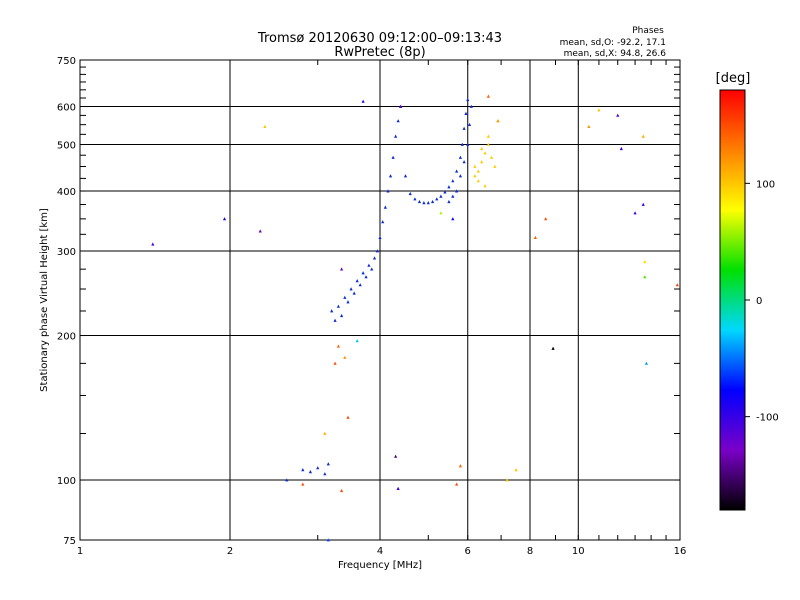 This screenshot has width=800, height=600. I want to click on x-tick-label: 8, so click(530, 551).